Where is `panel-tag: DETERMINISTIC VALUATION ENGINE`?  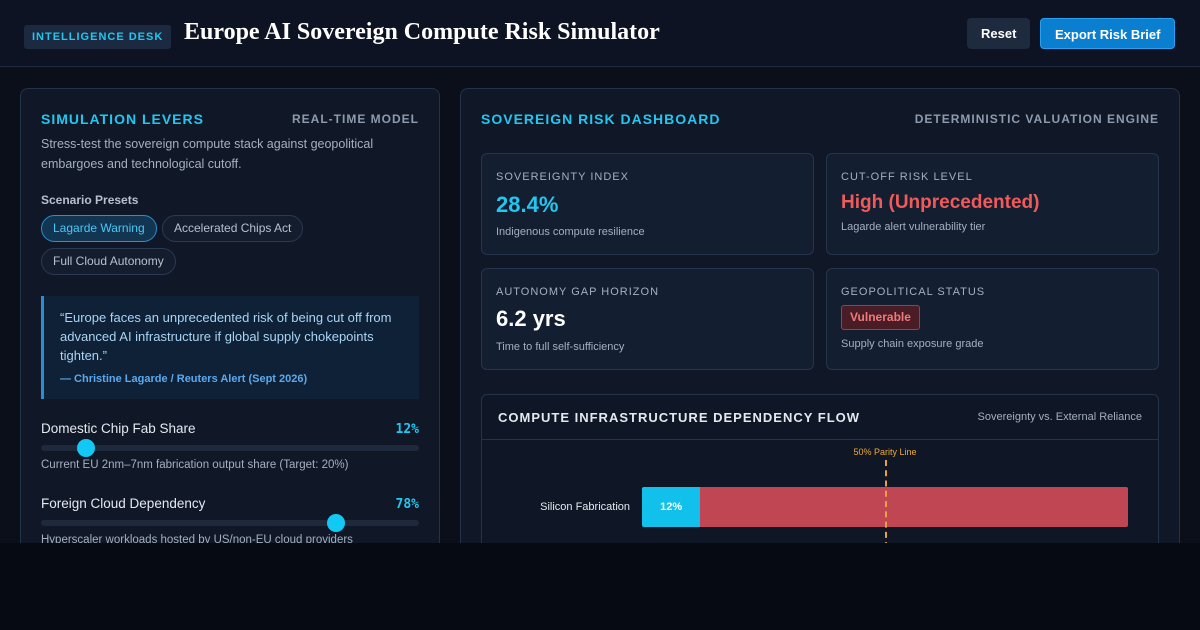
panel-tag: DETERMINISTIC VALUATION ENGINE is located at coordinates (1036, 119).